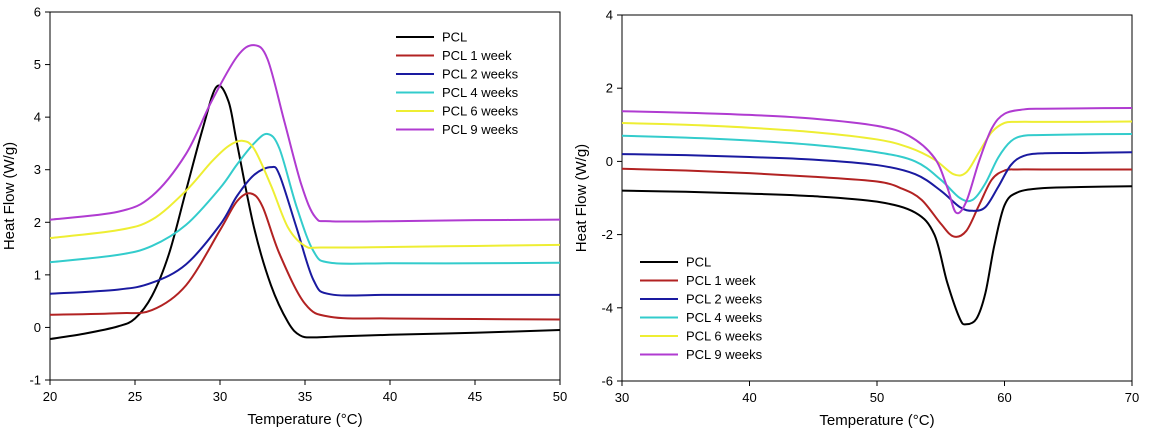 The height and width of the screenshot is (435, 1150). Describe the element at coordinates (37, 64) in the screenshot. I see `y-tick-label: 5` at that location.